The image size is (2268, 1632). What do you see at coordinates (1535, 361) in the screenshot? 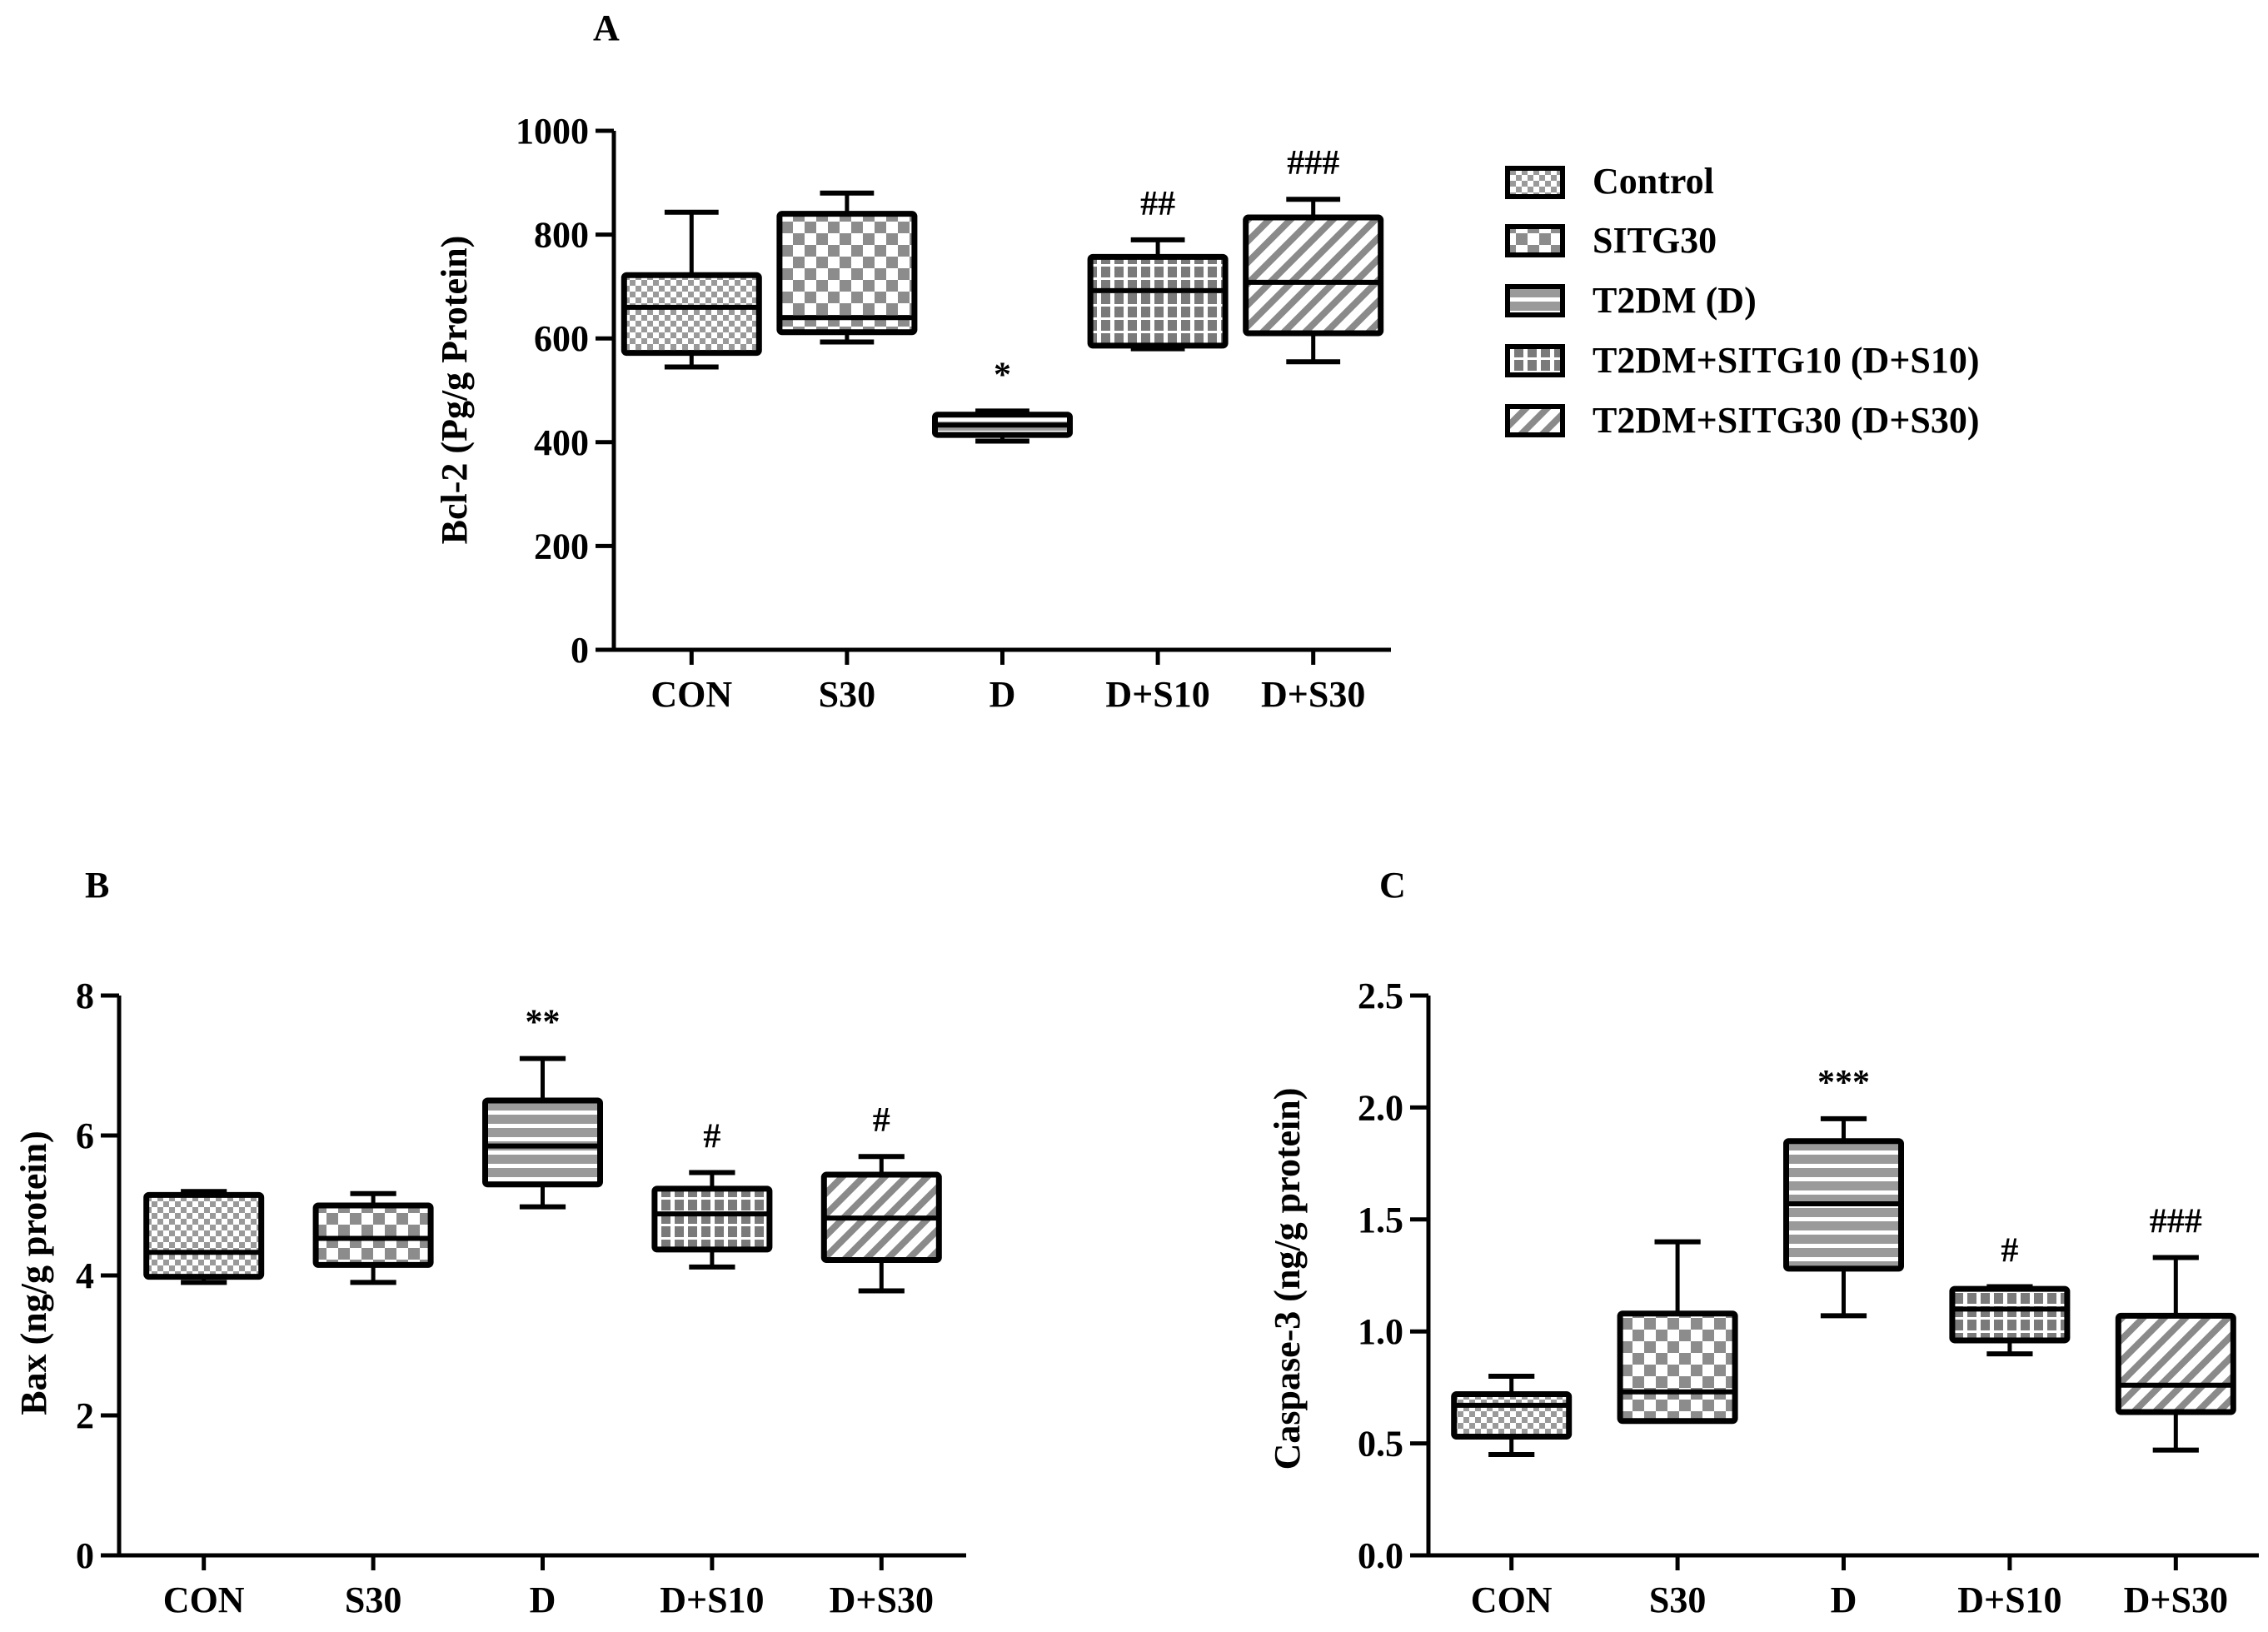
I see `legend-swatch-d-s10` at bounding box center [1535, 361].